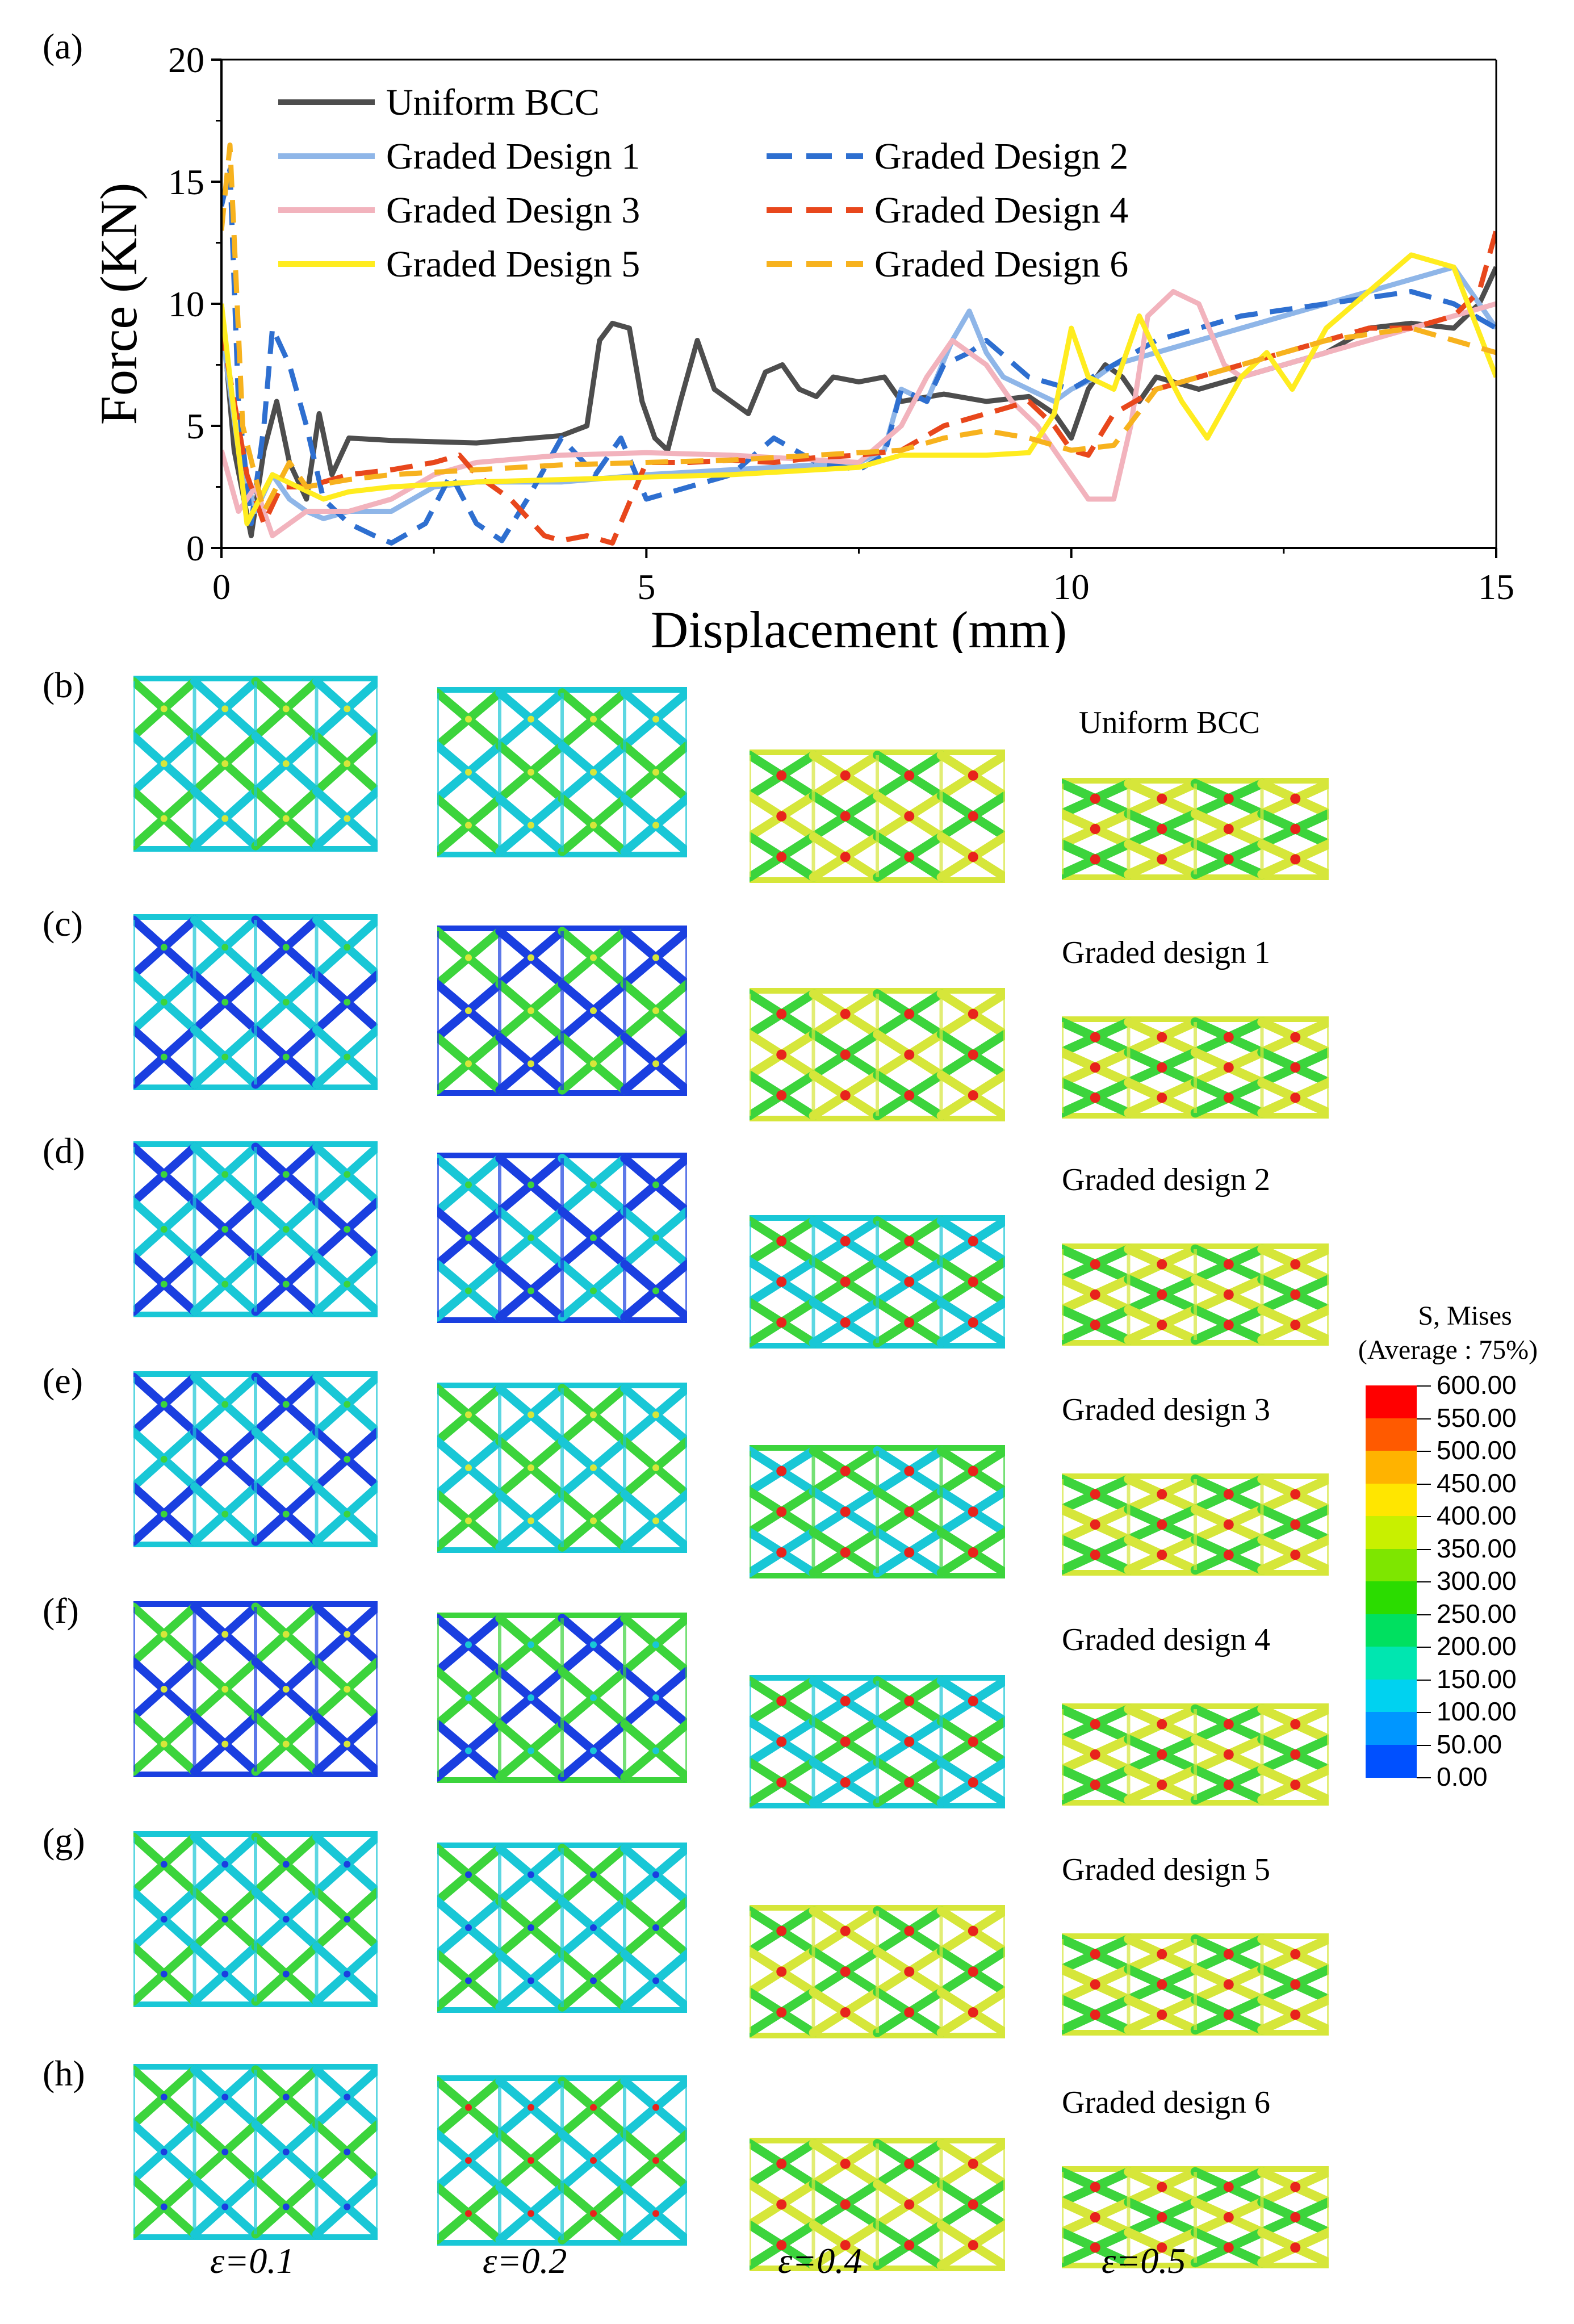 The image size is (1574, 2324). Describe the element at coordinates (195, 426) in the screenshot. I see `y-tick-label: 5` at that location.